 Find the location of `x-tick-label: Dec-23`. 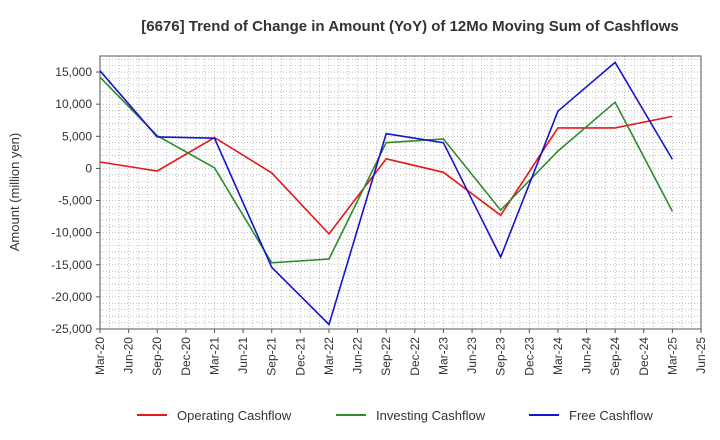

x-tick-label: Dec-23 is located at coordinates (529, 356).